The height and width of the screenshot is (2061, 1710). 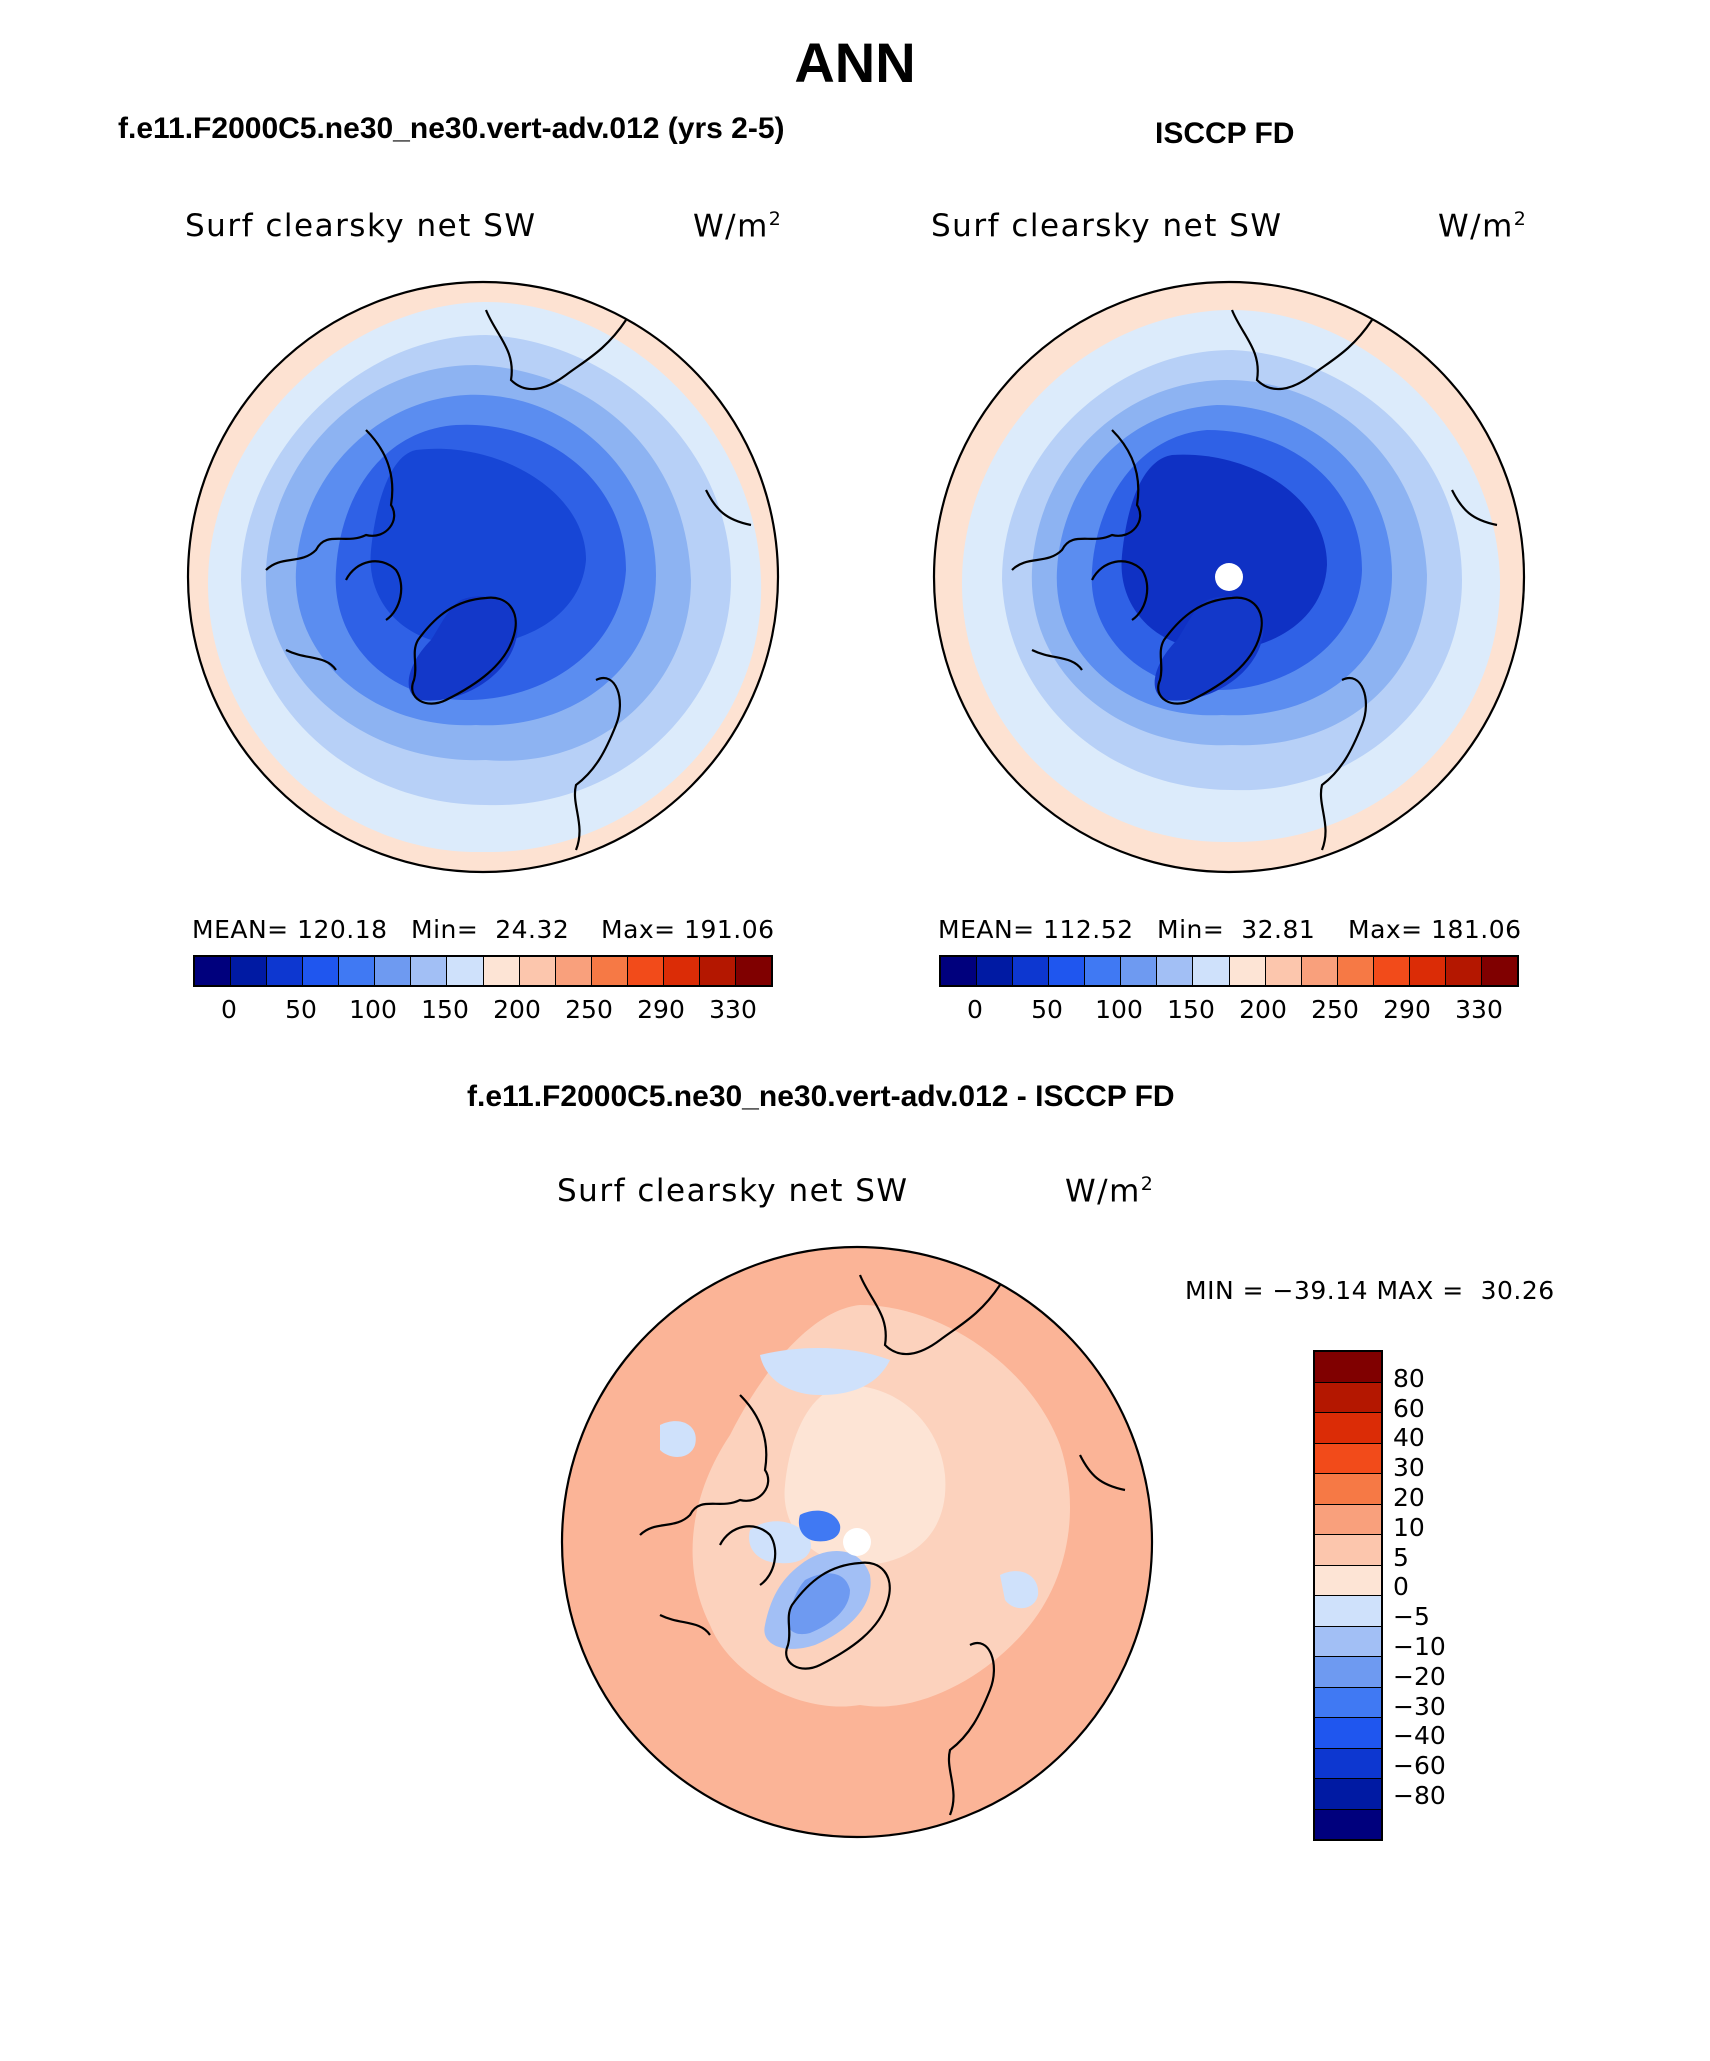 I want to click on colorbar-tick-label: −10, so click(x=1419, y=1646).